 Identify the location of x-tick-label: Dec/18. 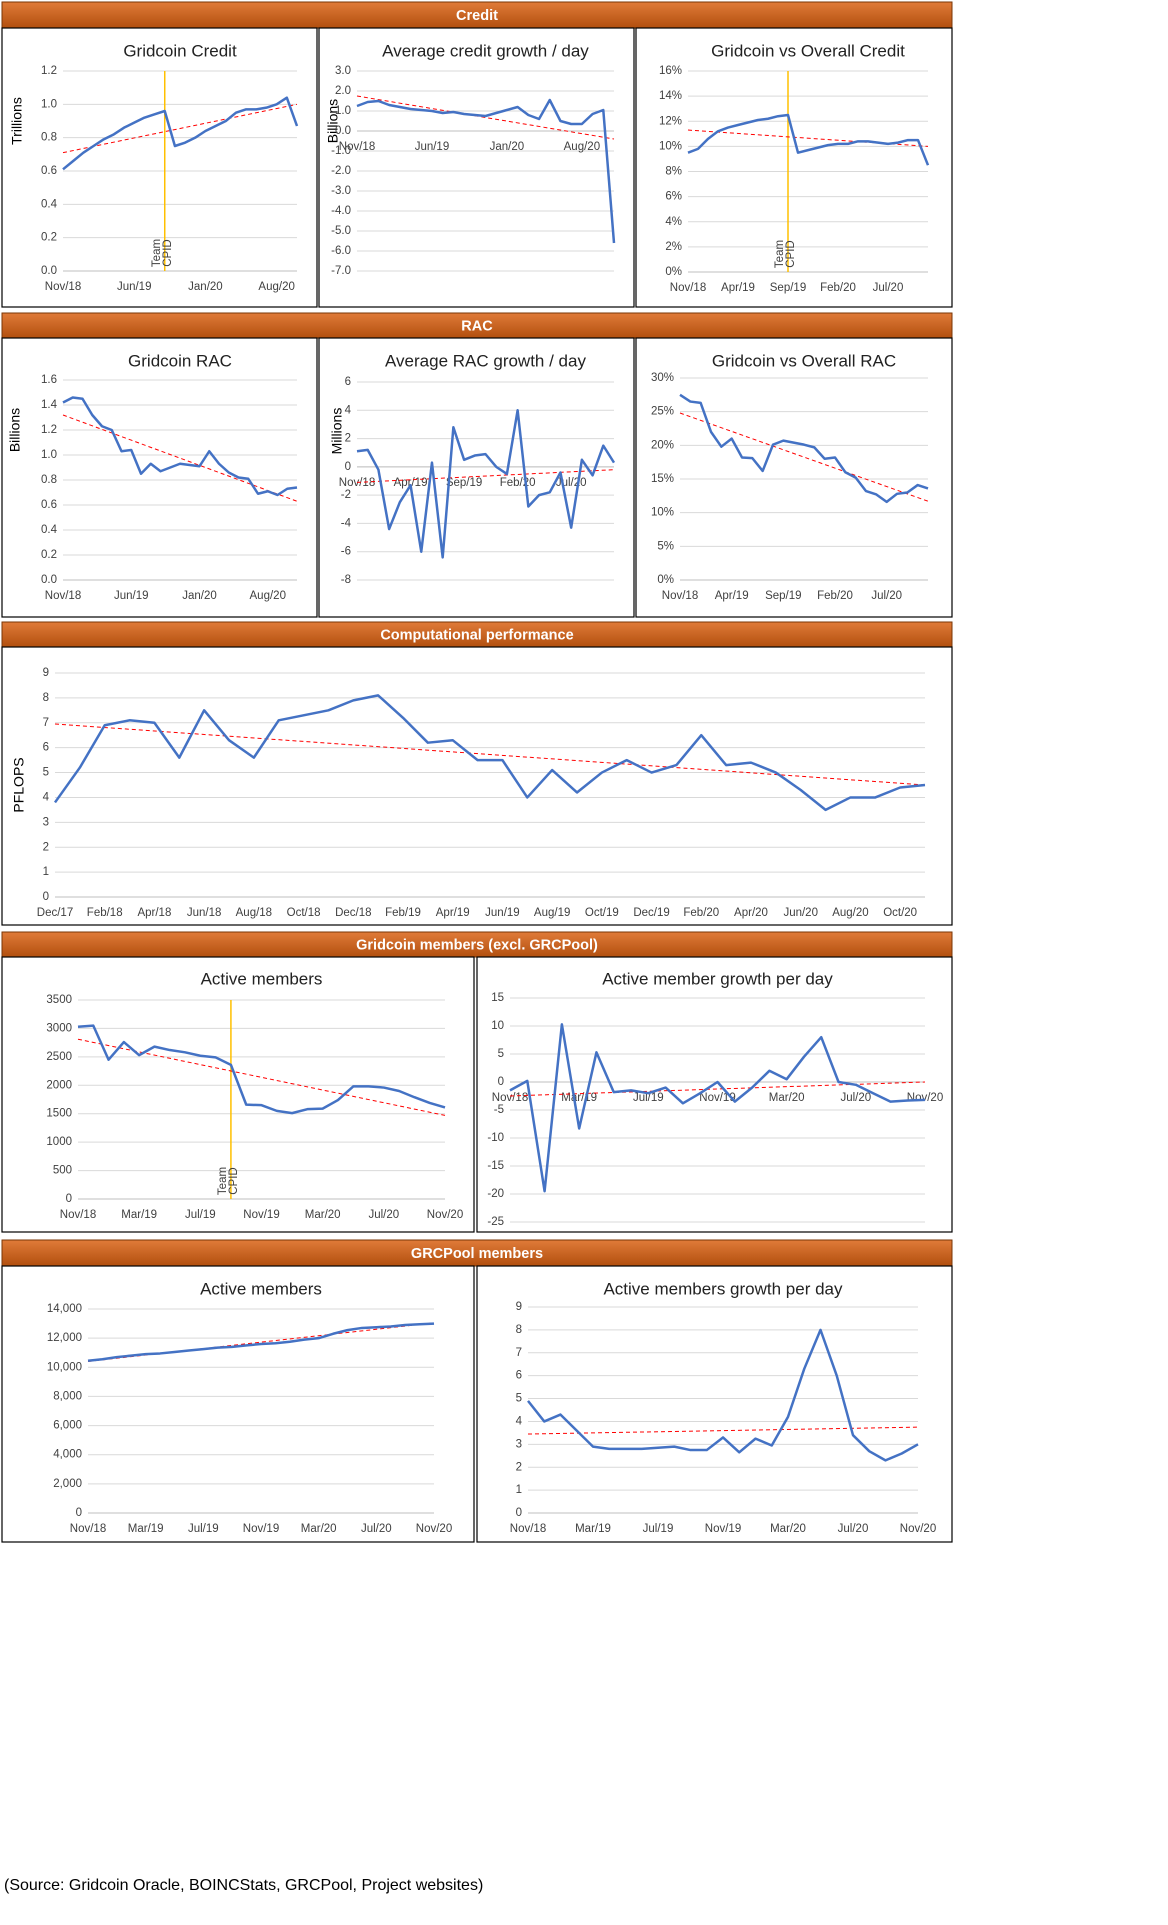
(353, 913).